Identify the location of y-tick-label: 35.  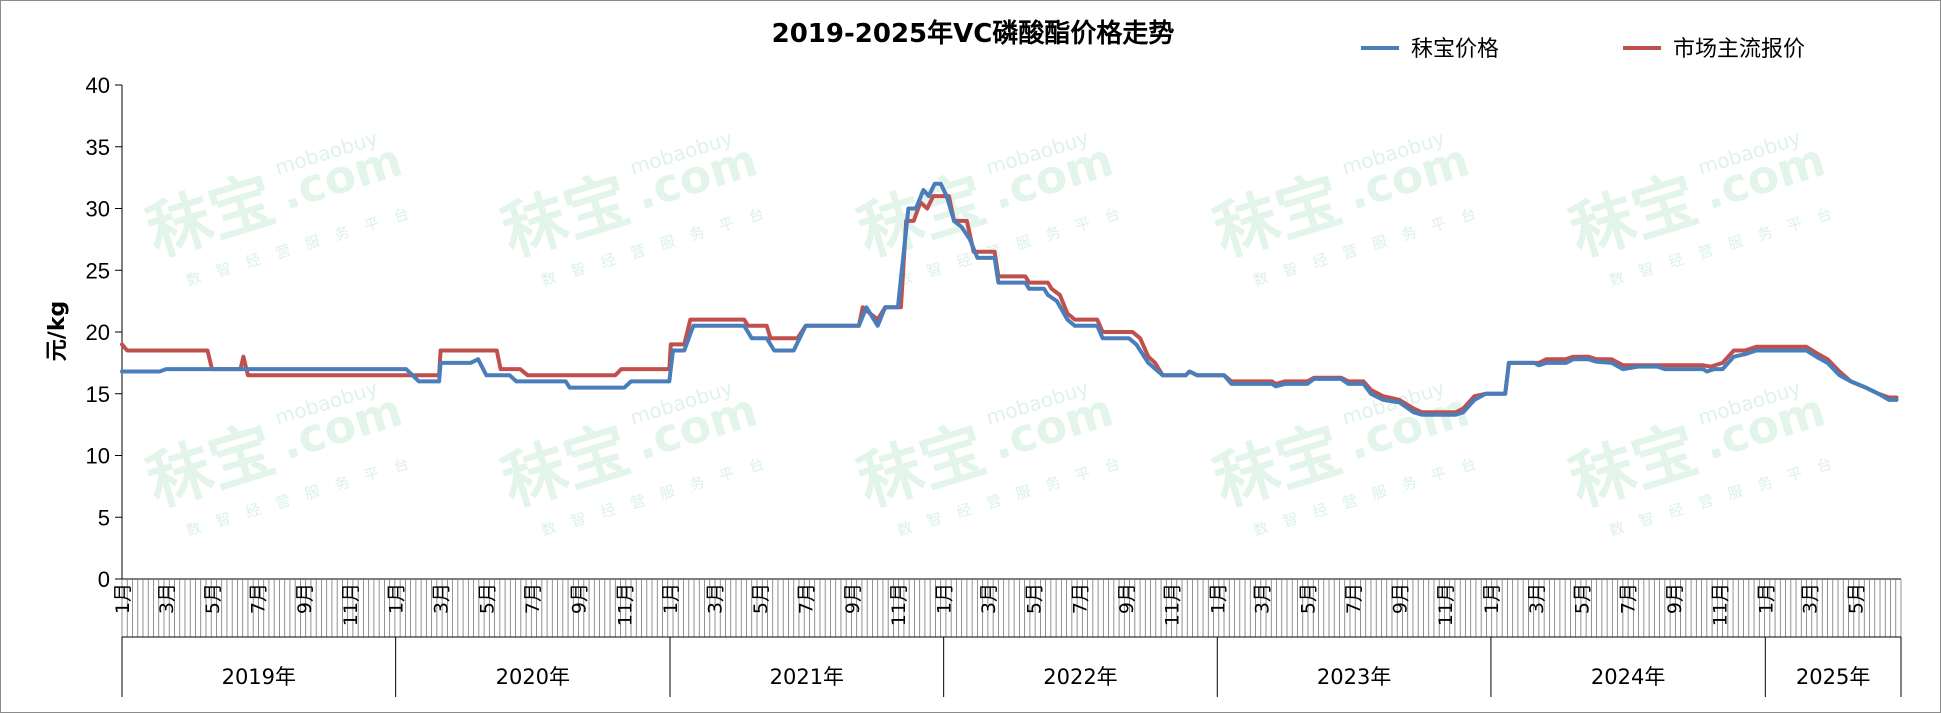
(98, 147).